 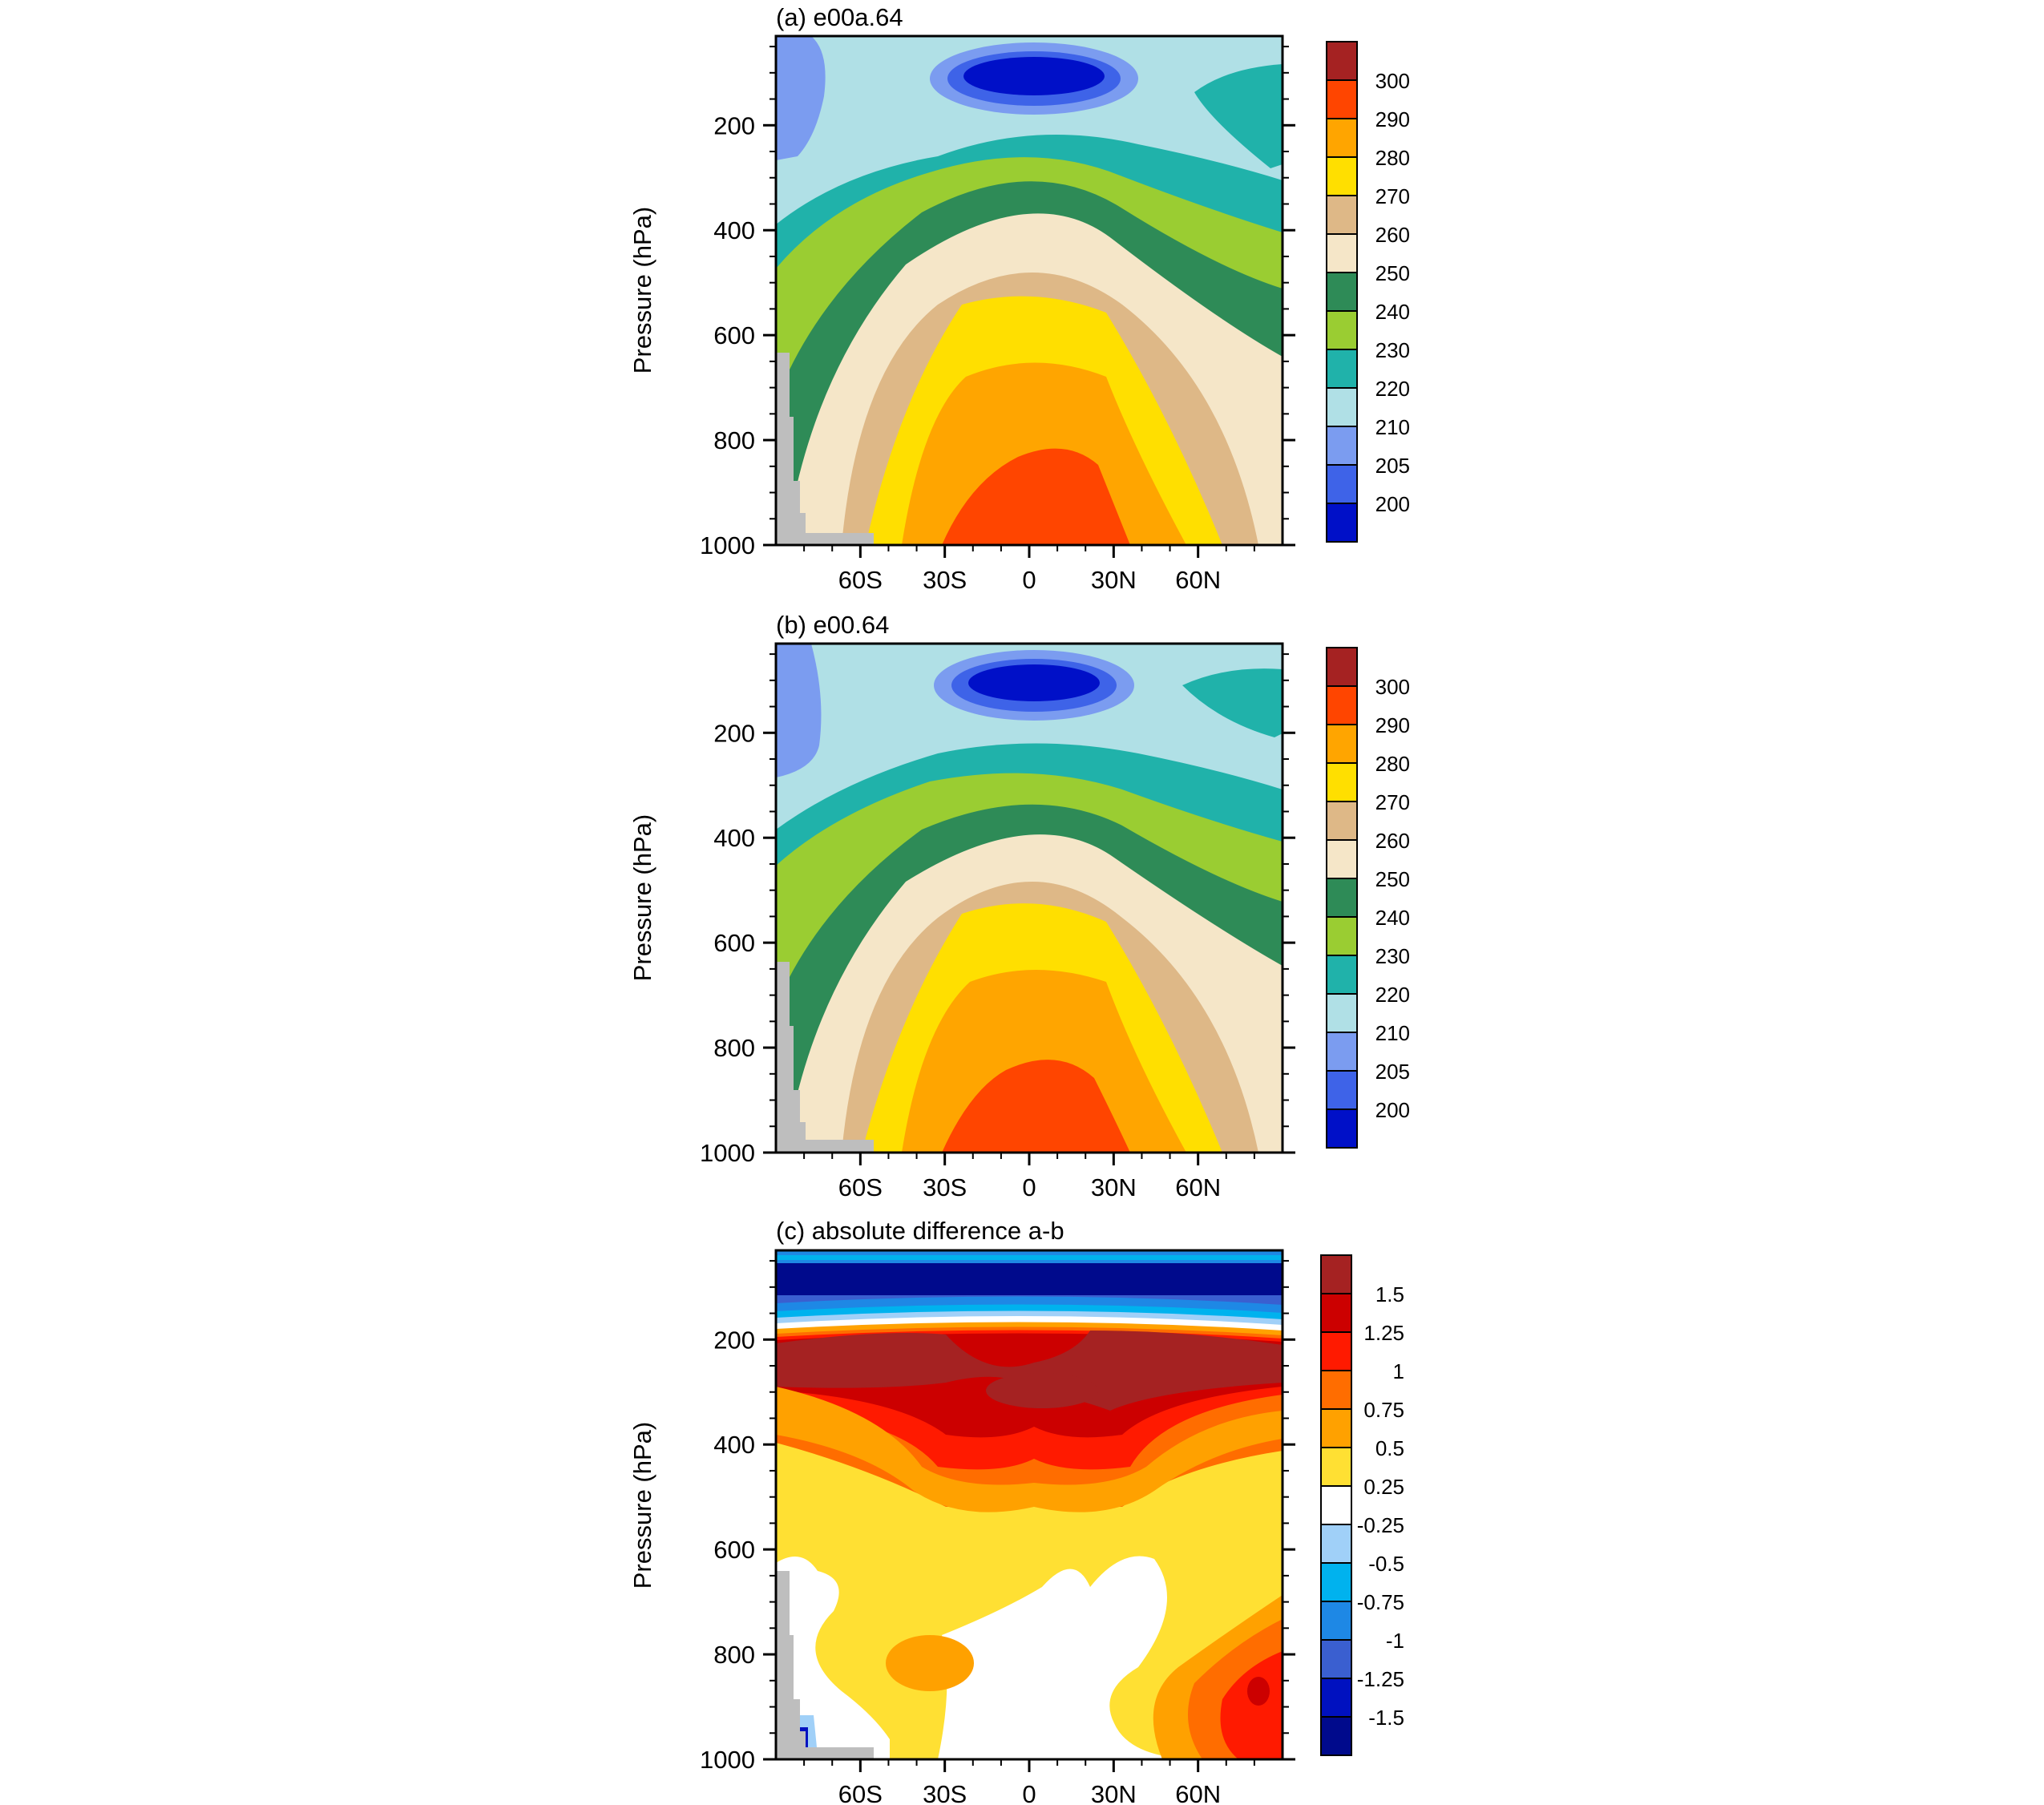 I want to click on colorbar-label: 0.5, so click(x=1389, y=1448).